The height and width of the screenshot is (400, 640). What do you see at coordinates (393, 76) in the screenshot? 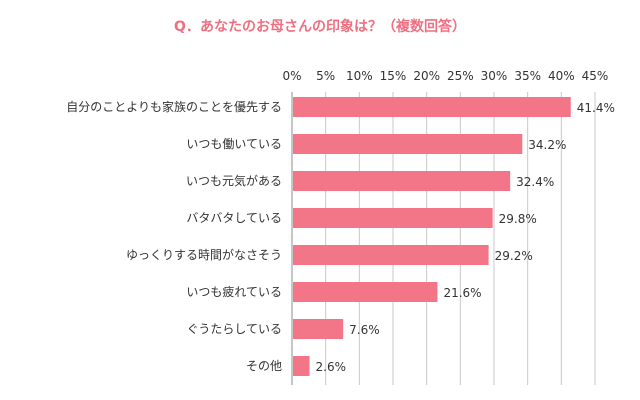
I see `x-tick-label: 15%` at bounding box center [393, 76].